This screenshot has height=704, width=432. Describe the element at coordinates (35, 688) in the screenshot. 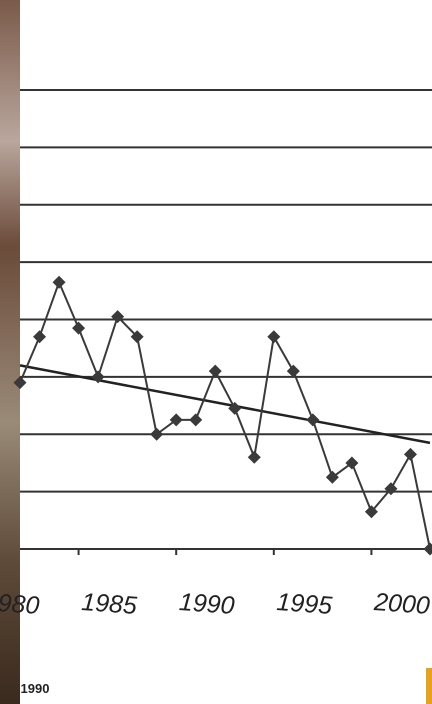

I see `footnote: 1990` at that location.